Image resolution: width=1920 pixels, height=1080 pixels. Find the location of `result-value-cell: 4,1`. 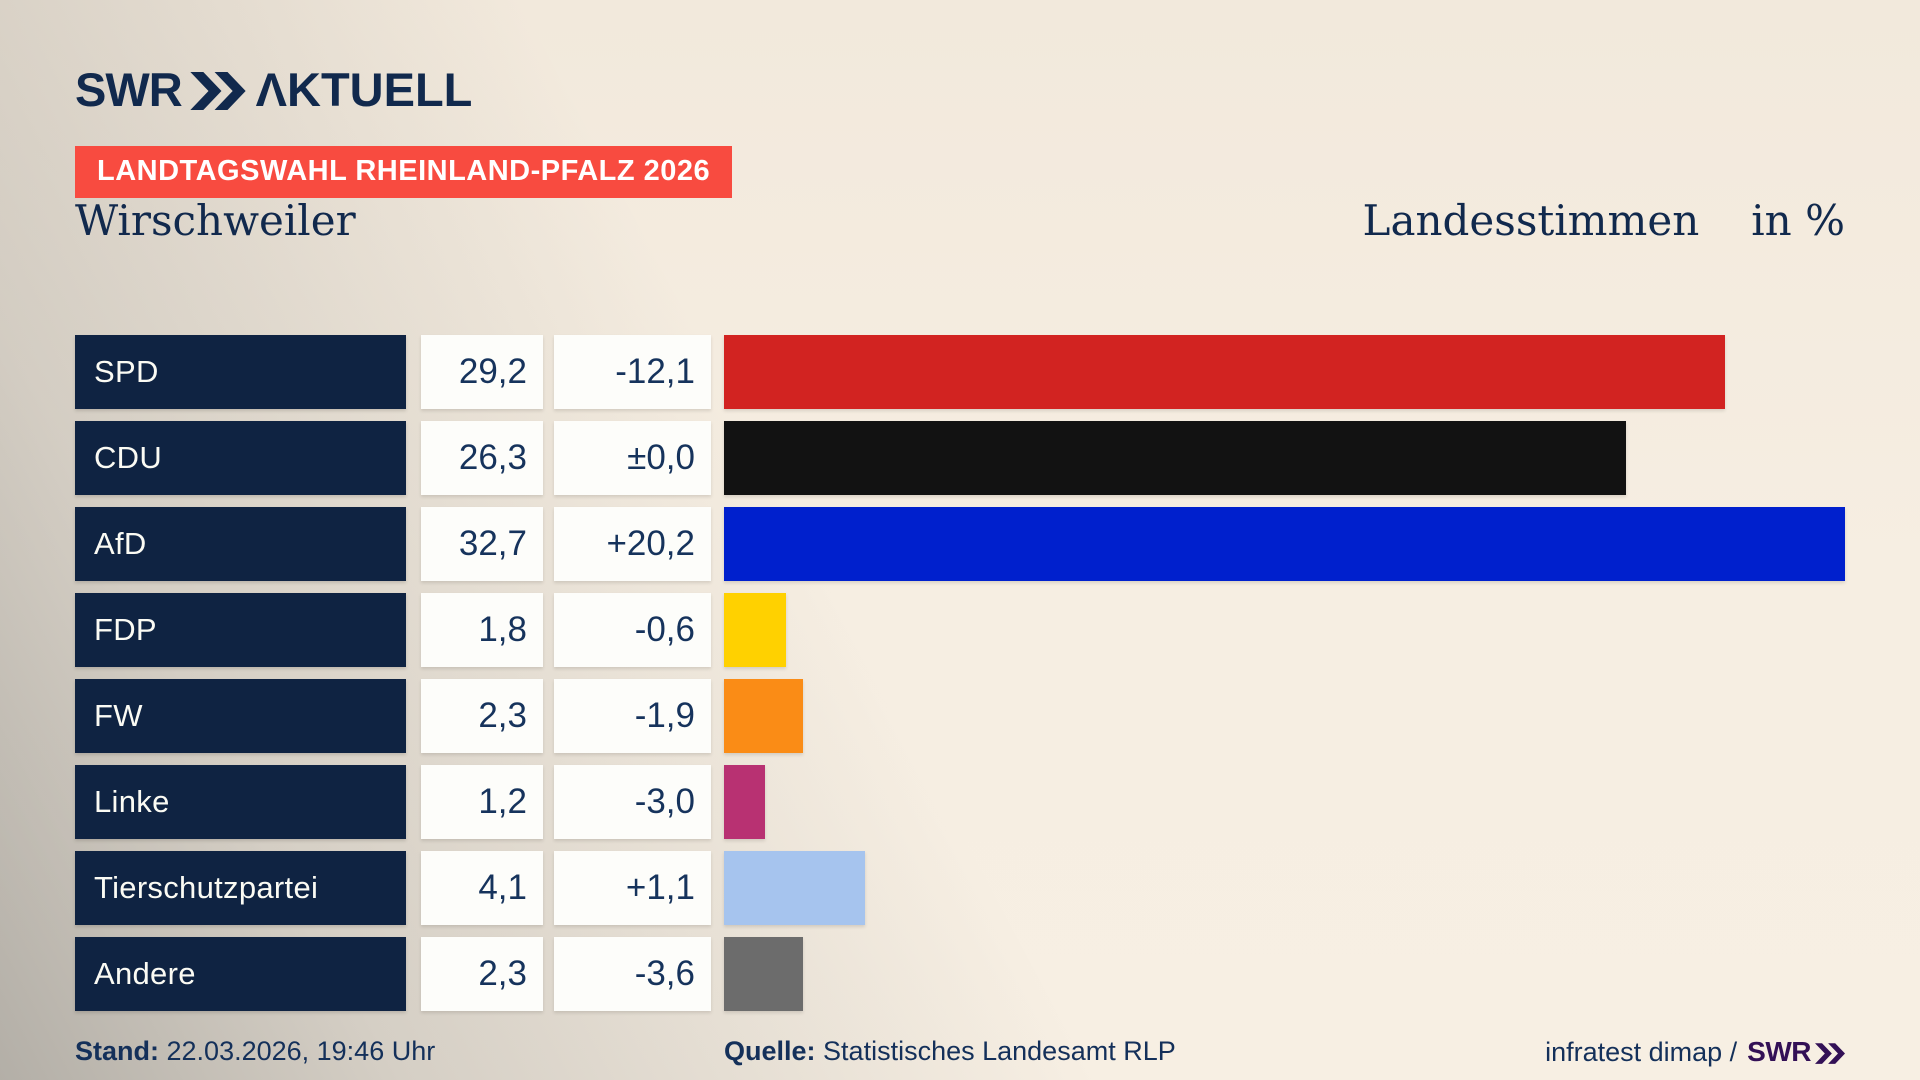

result-value-cell: 4,1 is located at coordinates (482, 888).